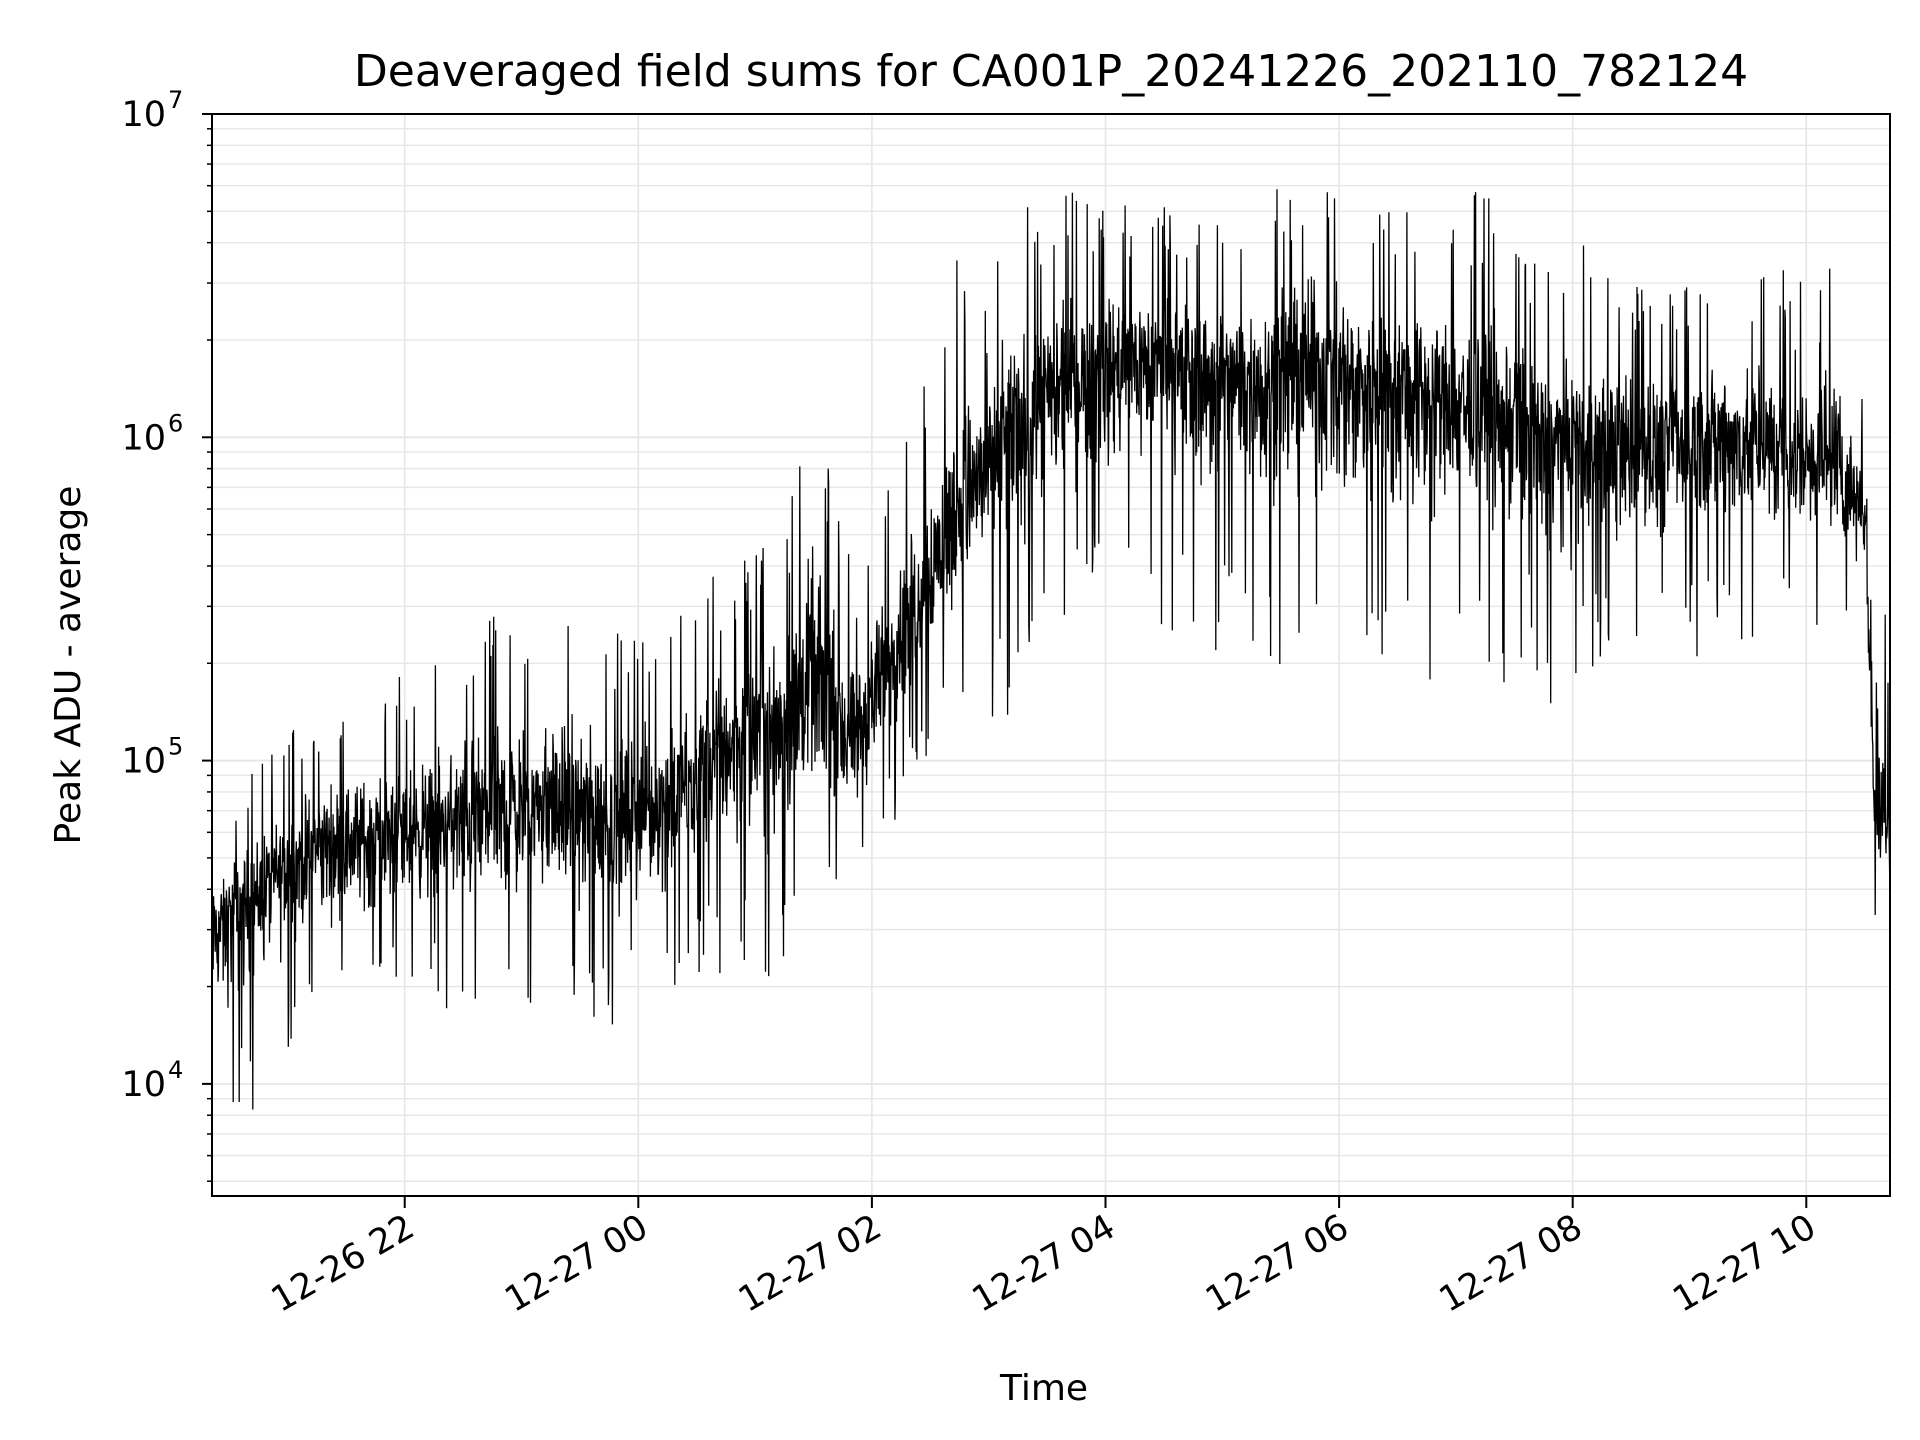  Describe the element at coordinates (175, 100) in the screenshot. I see `y-tick-exponent: 7` at that location.